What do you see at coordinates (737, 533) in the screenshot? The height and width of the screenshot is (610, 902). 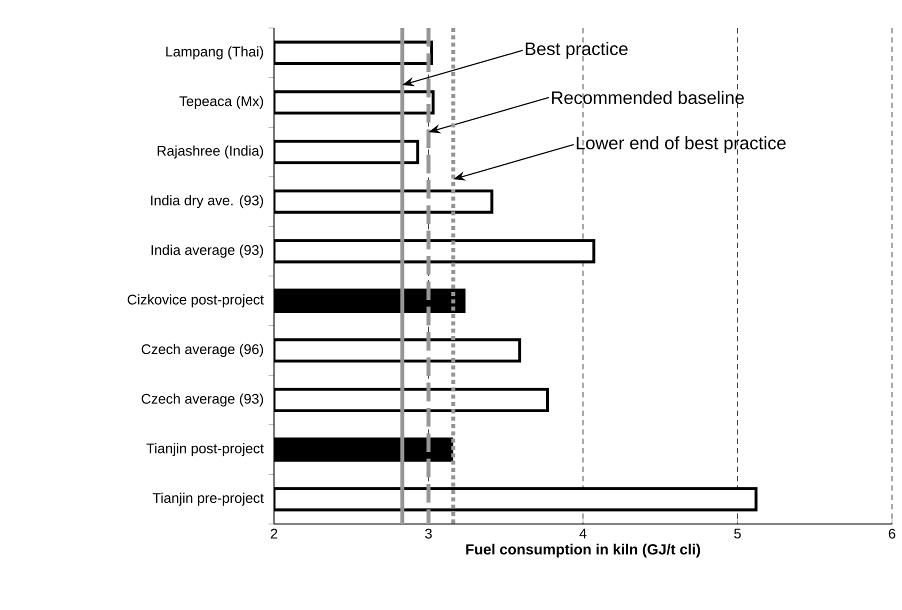 I see `x-tick-label: 5` at bounding box center [737, 533].